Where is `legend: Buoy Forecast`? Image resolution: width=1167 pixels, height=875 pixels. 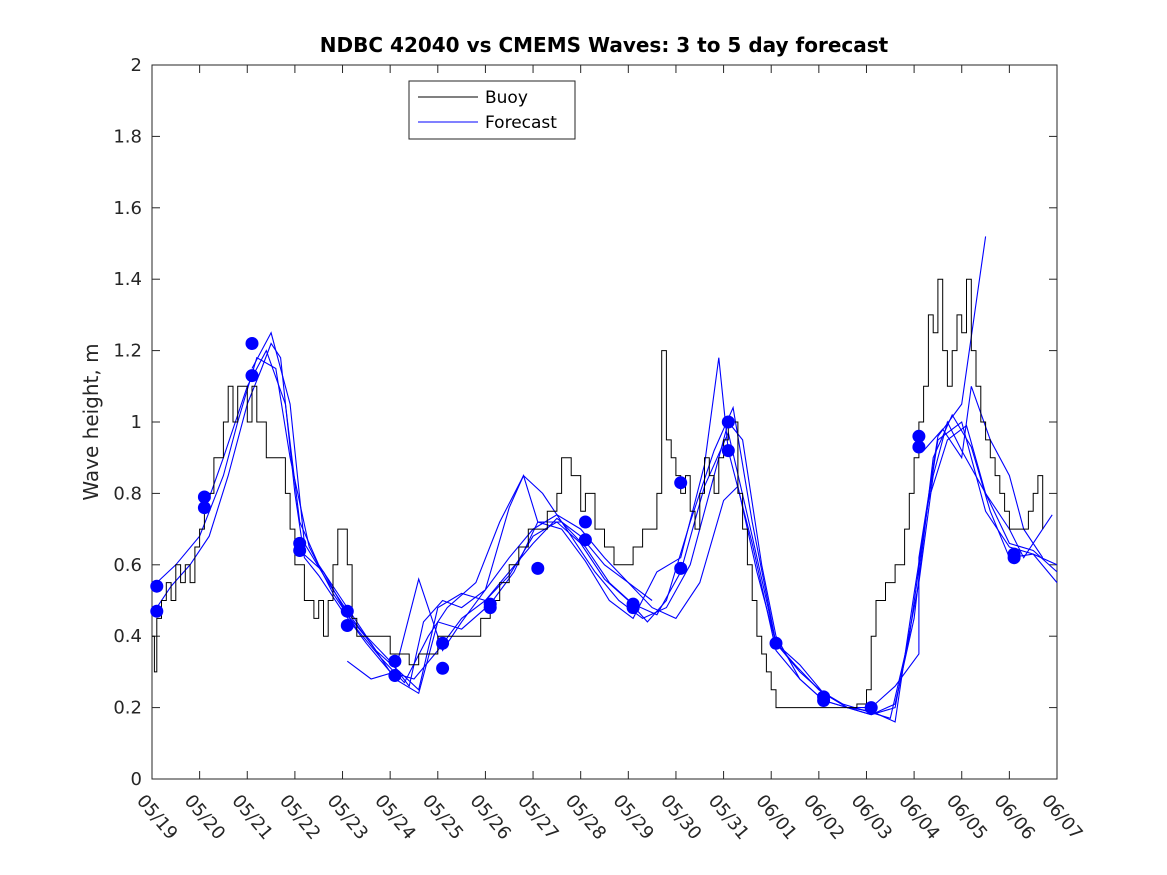 legend: Buoy Forecast is located at coordinates (492, 110).